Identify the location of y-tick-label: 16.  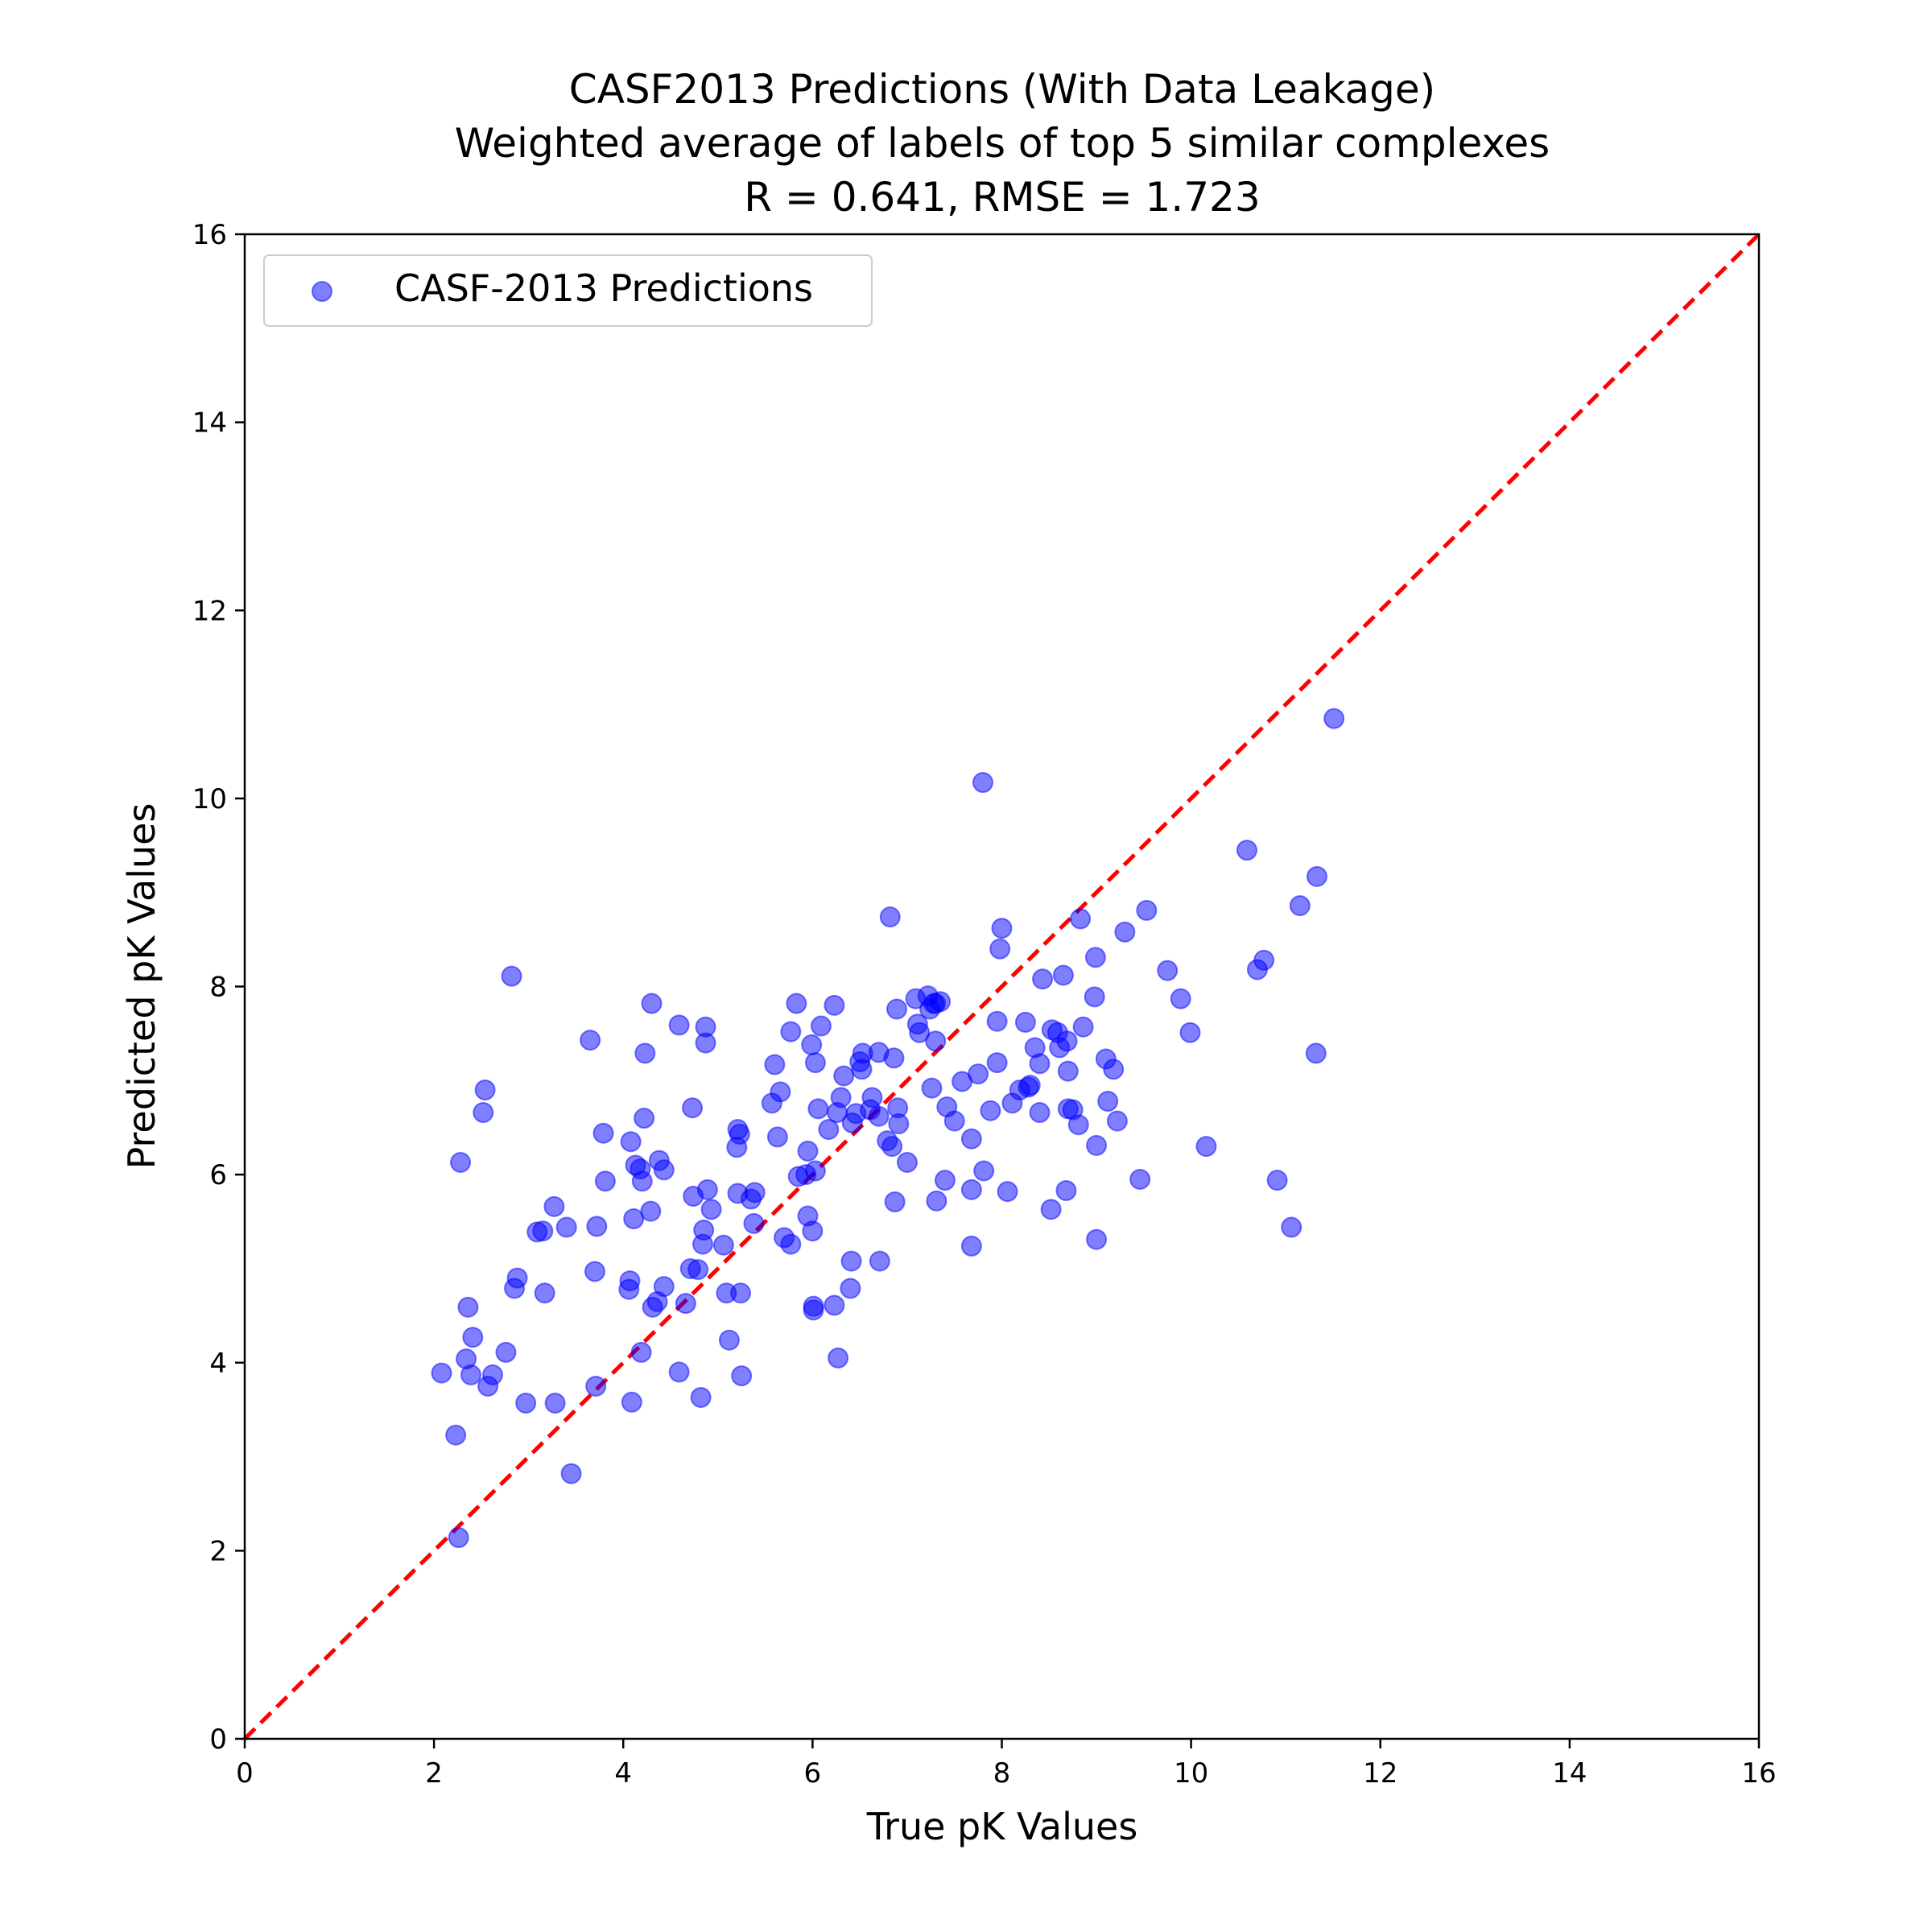
(209, 235).